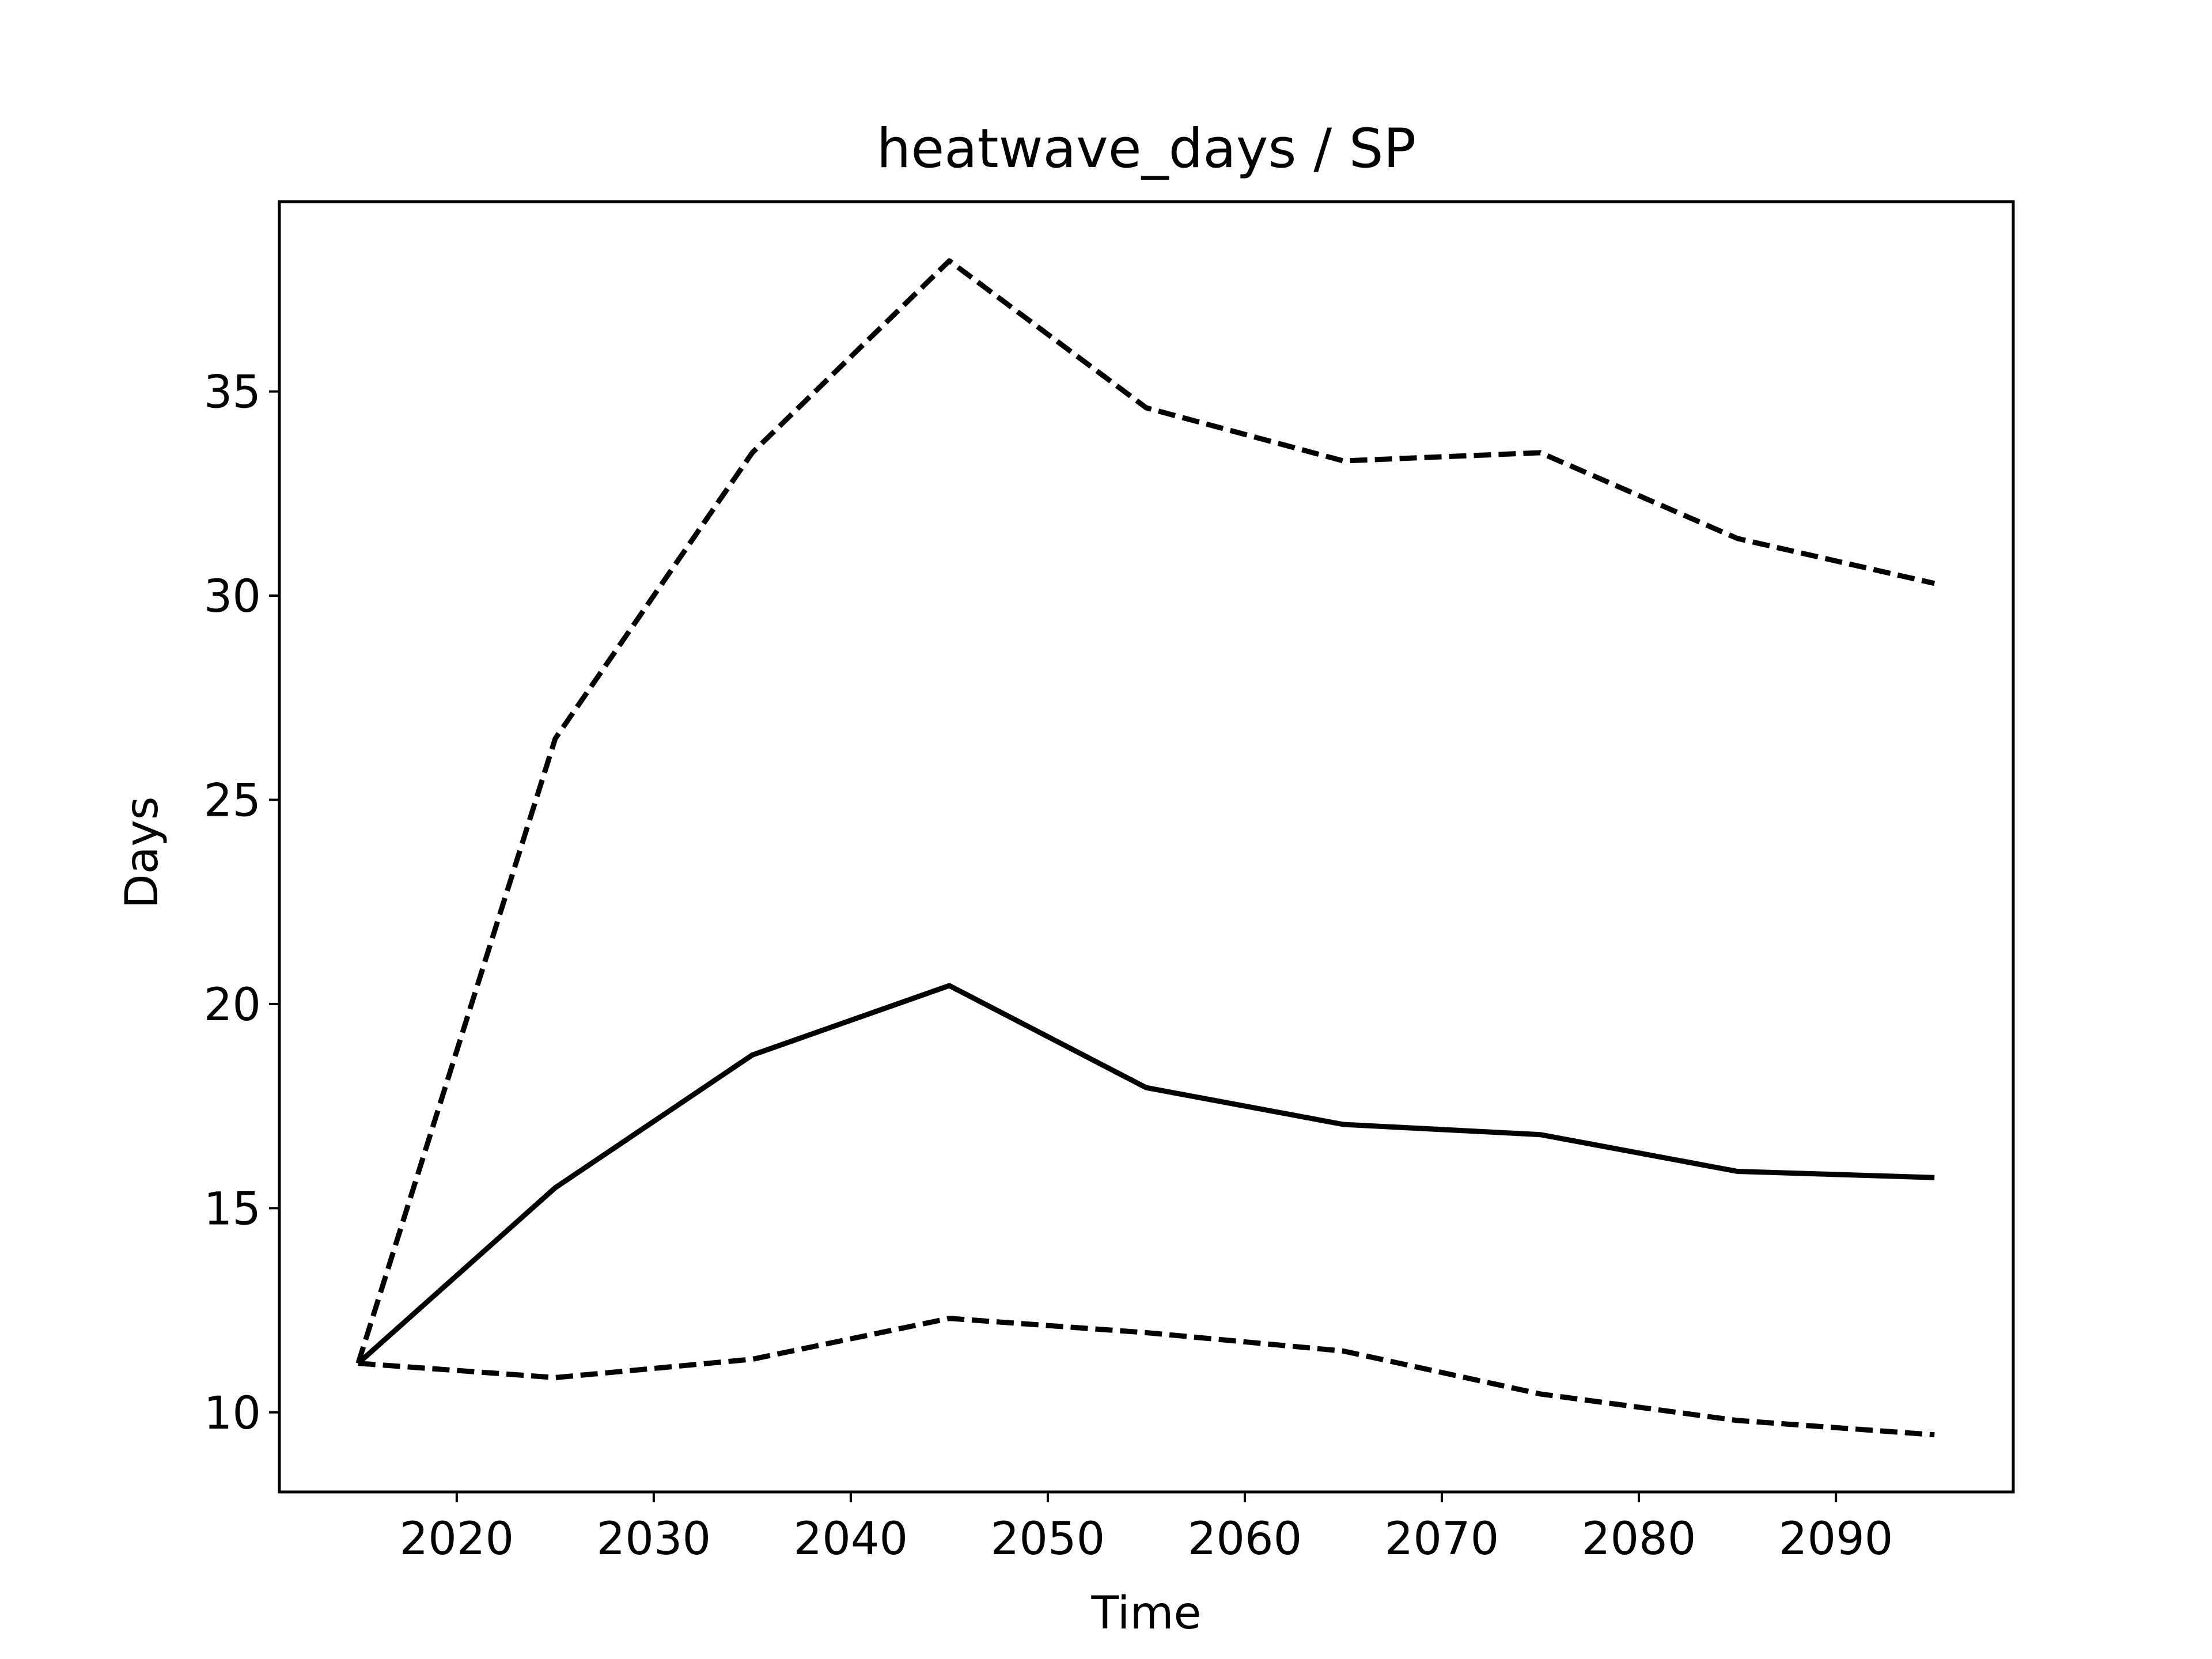  I want to click on chart-title: heatwave_days / SP, so click(1146, 149).